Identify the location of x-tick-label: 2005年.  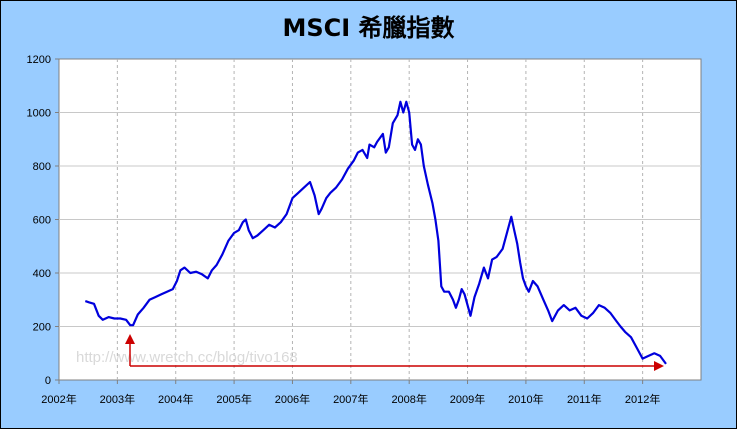
(233, 399).